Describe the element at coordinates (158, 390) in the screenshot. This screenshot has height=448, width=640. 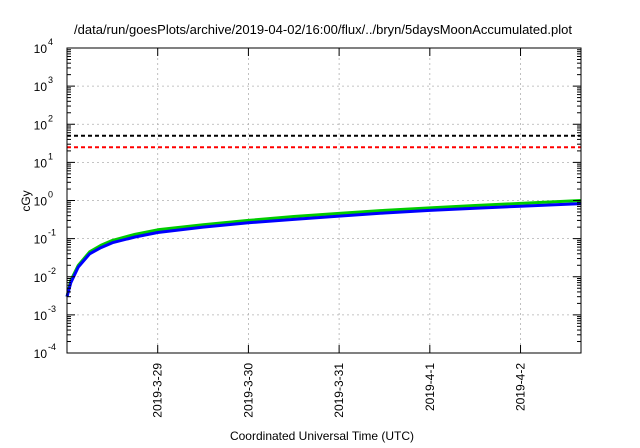
I see `x-tick-label: 2019-3-29` at that location.